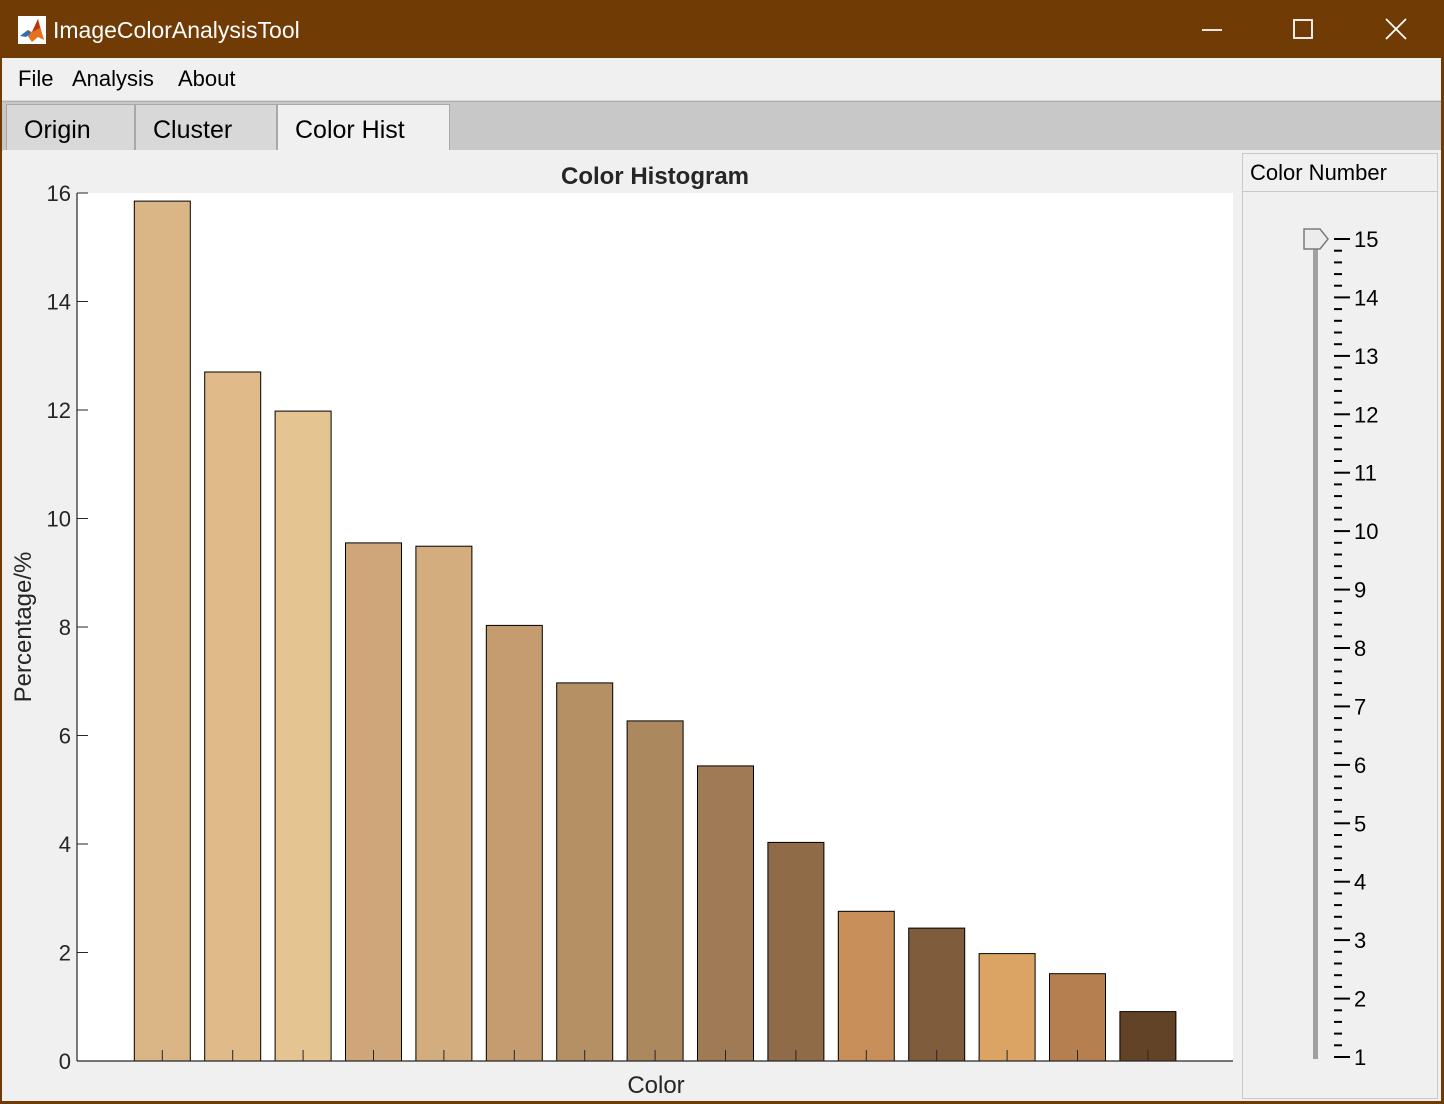 This screenshot has height=1104, width=1444. I want to click on y-axis: 0 2 4 6 8 10 12 14 16, so click(67, 627).